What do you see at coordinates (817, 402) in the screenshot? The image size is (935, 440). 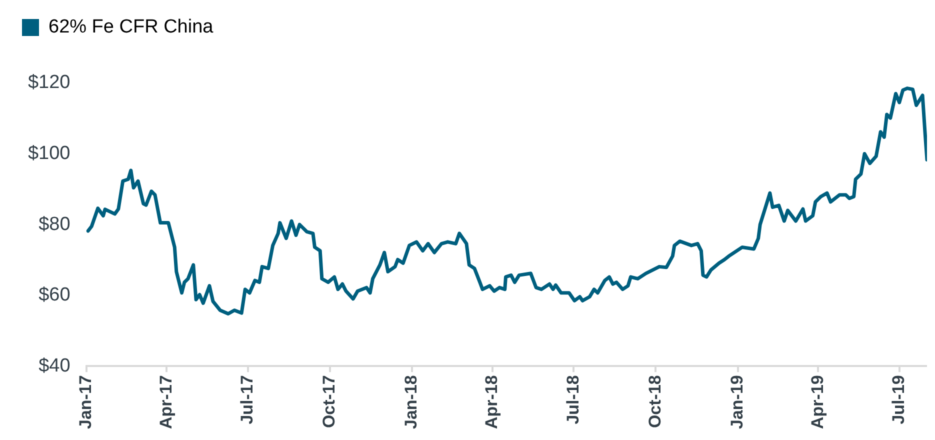 I see `x-tick-label: Apr-19` at bounding box center [817, 402].